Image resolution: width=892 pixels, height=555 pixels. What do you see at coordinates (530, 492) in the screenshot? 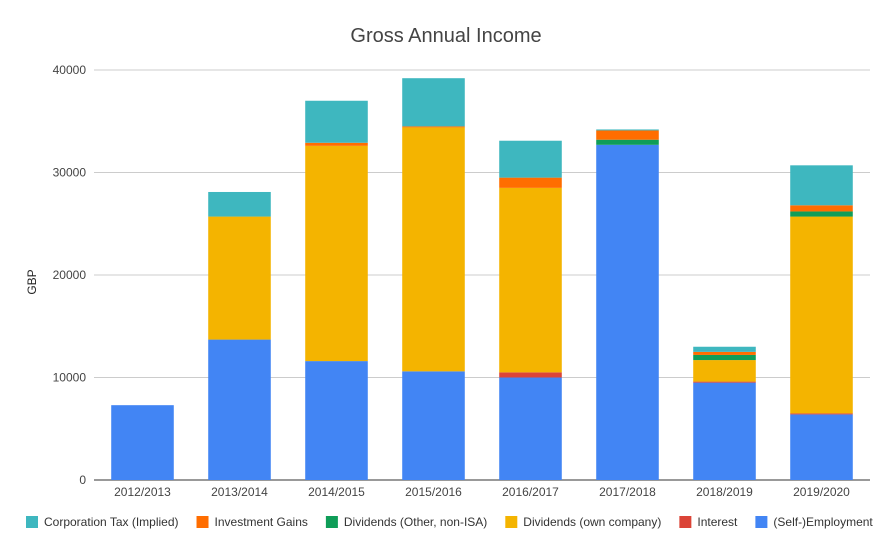
I see `x-tick-label: 2016/2017` at bounding box center [530, 492].